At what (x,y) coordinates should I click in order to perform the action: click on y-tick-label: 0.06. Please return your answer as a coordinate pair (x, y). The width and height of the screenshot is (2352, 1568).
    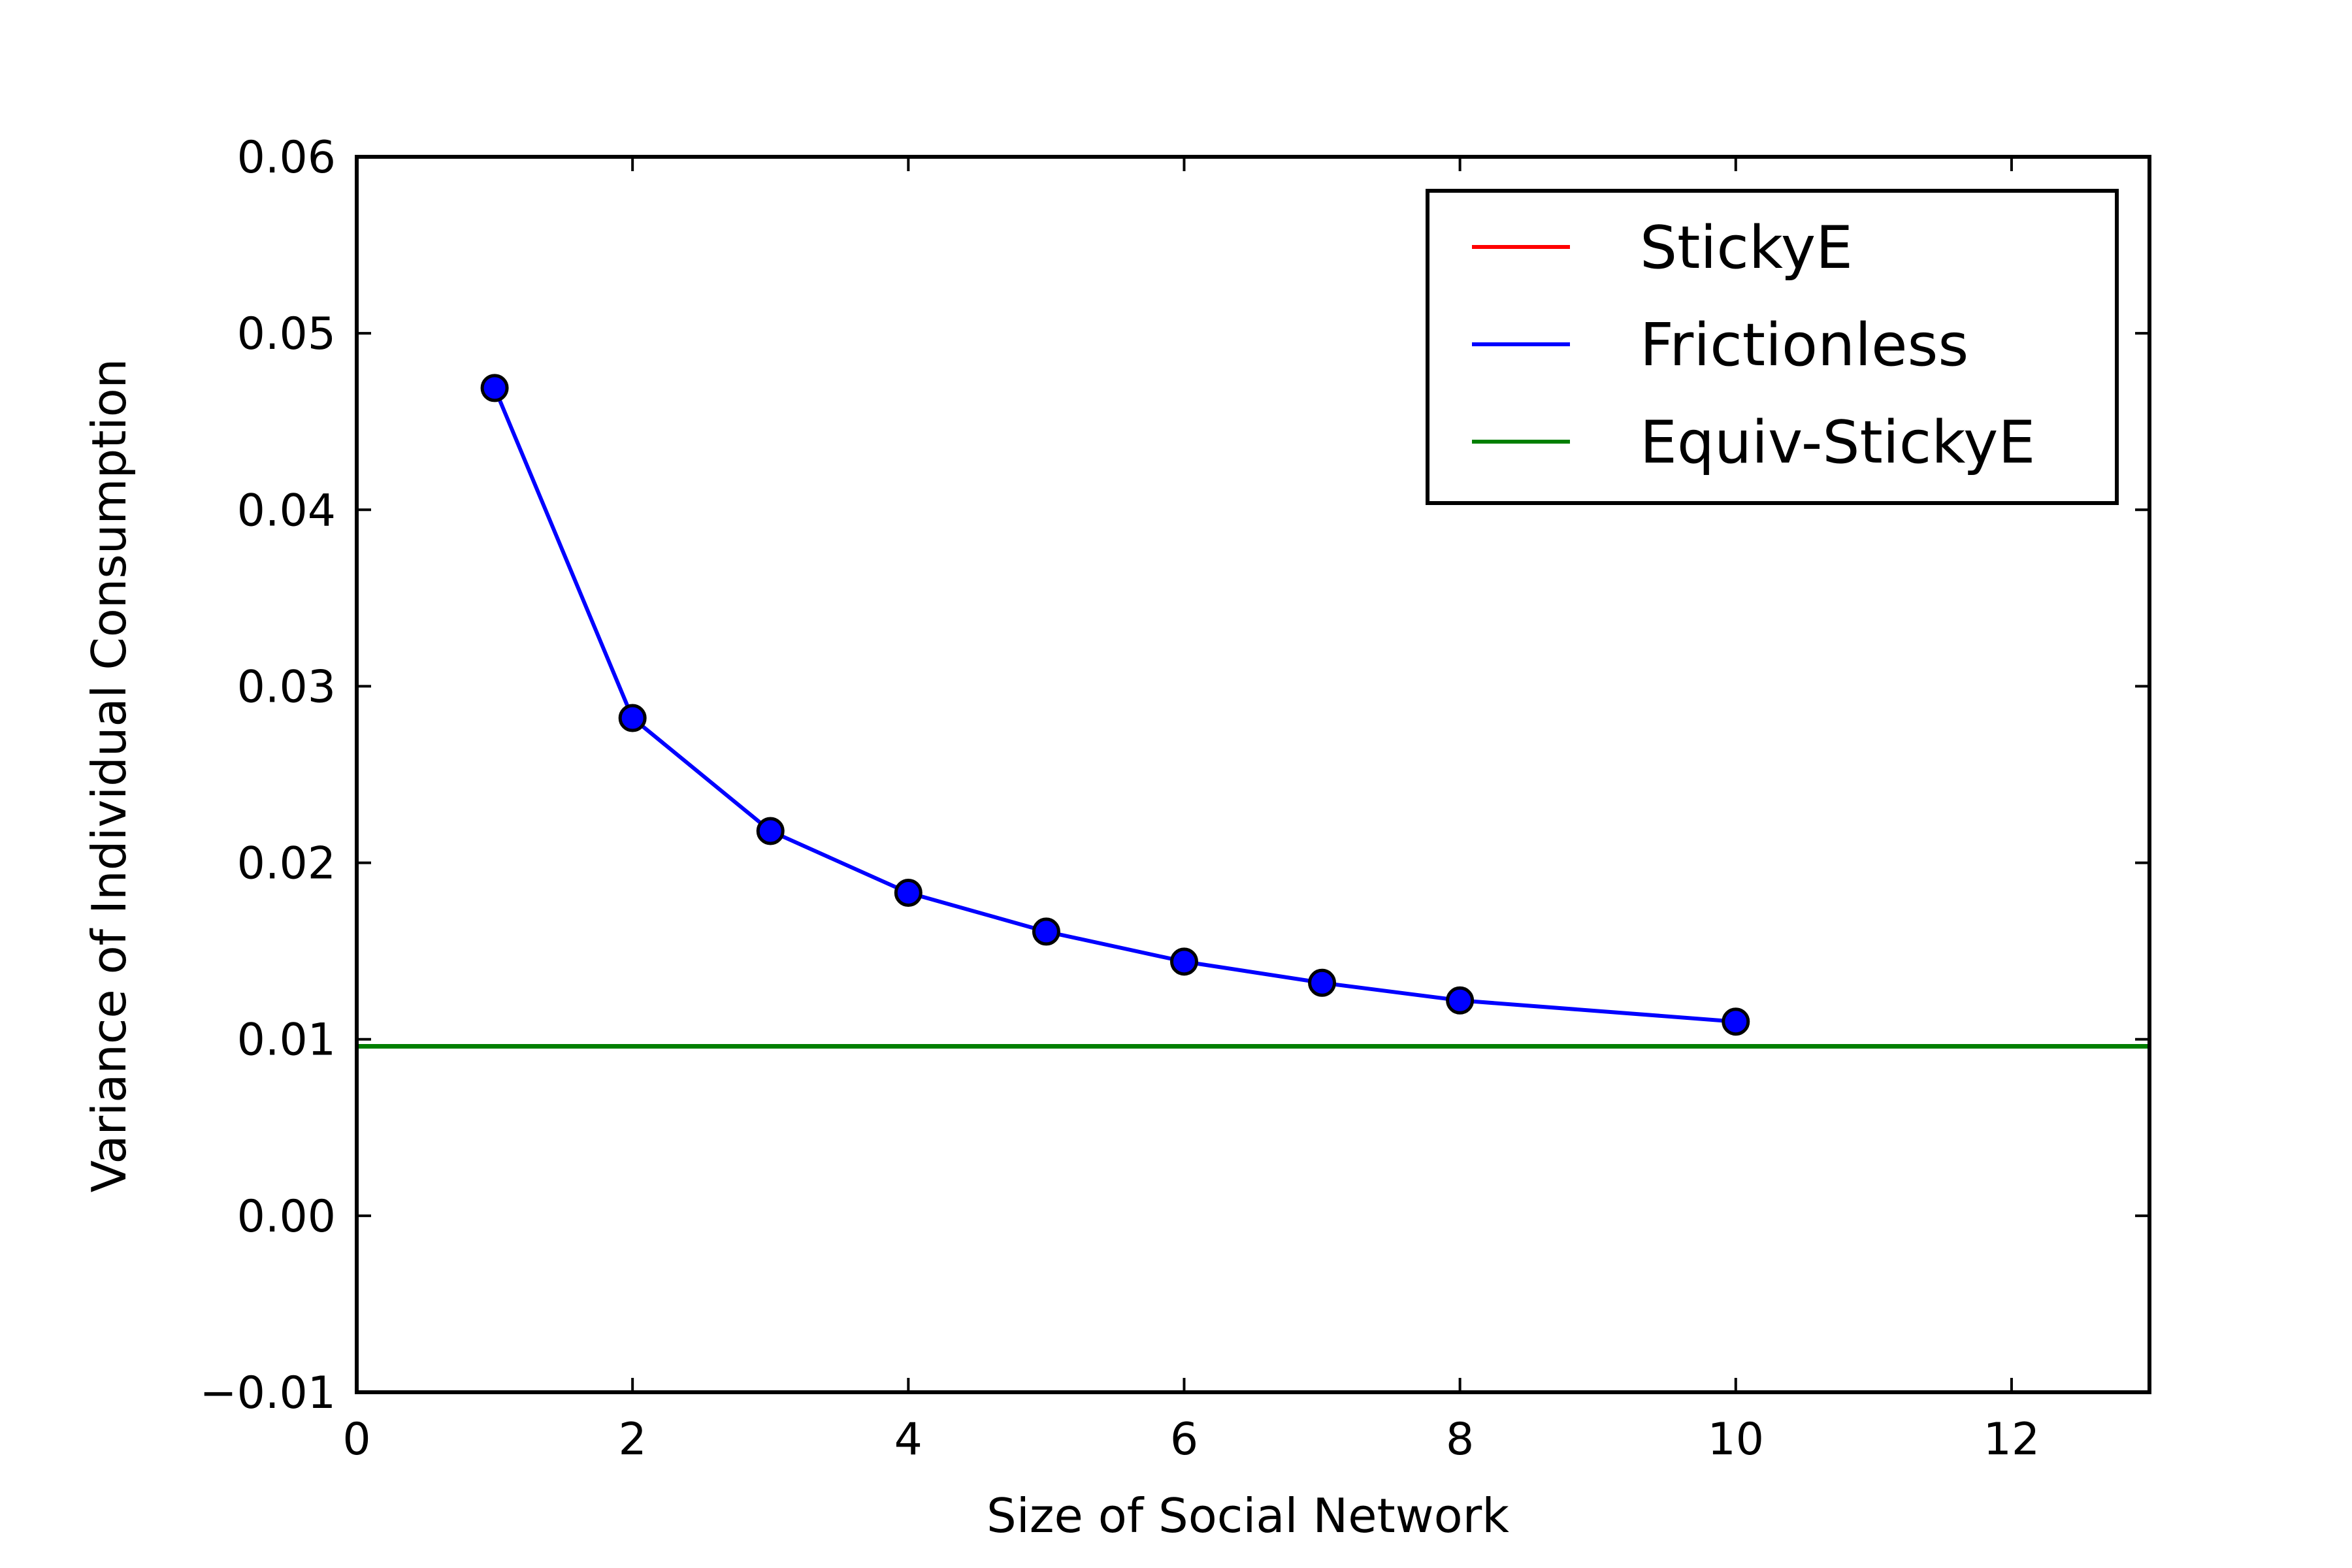
    Looking at the image, I should click on (286, 158).